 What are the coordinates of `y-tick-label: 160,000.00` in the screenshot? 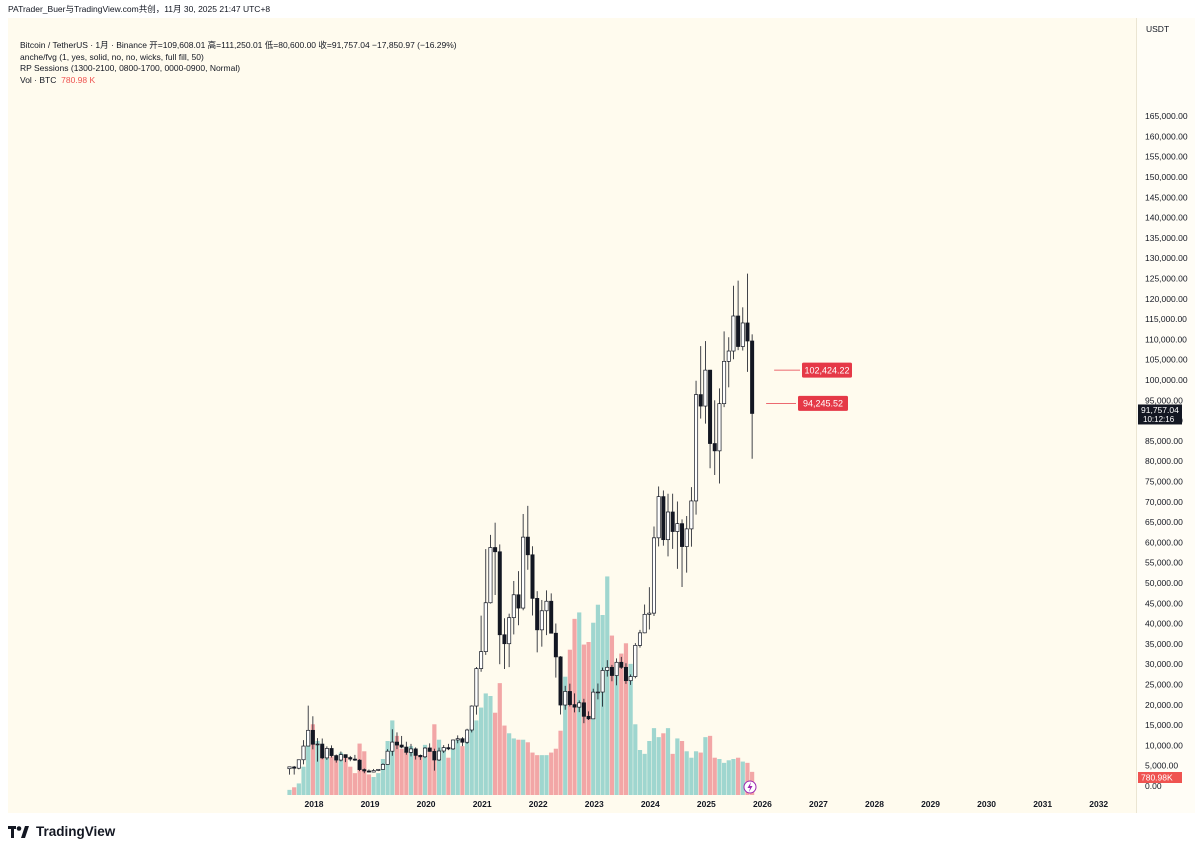 It's located at (1166, 136).